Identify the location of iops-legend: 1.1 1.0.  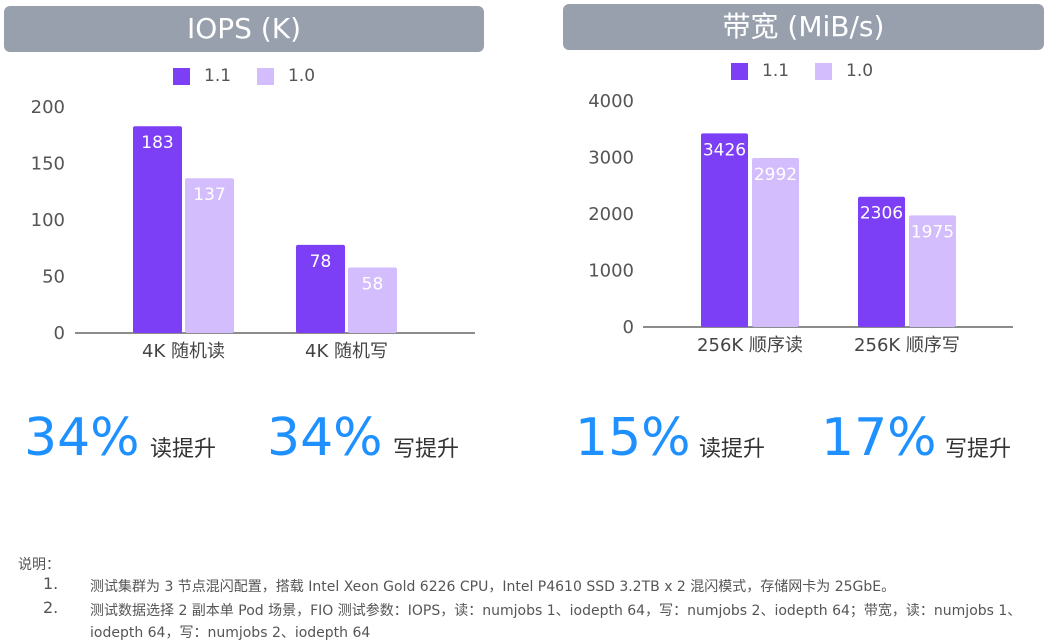
(273, 77).